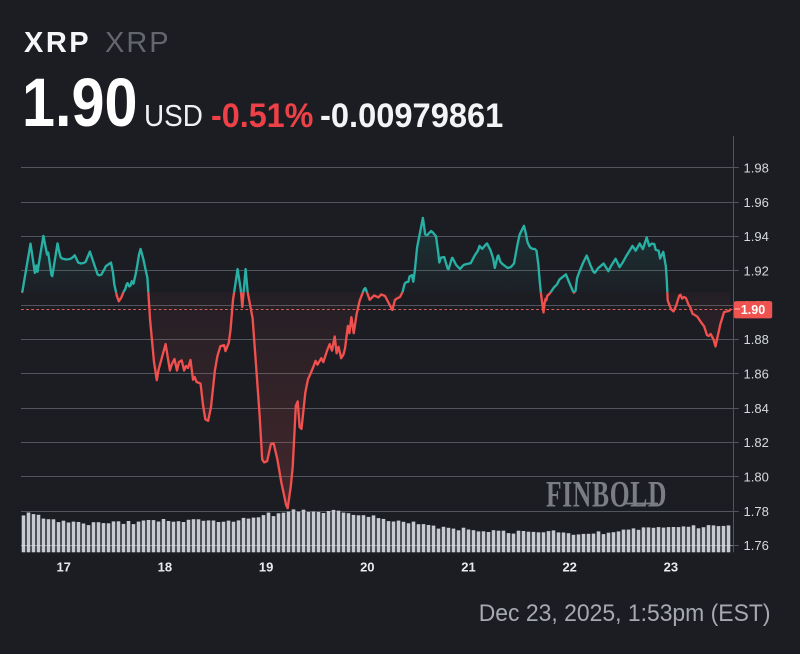 Image resolution: width=800 pixels, height=654 pixels. Describe the element at coordinates (367, 566) in the screenshot. I see `svg-text: 20` at that location.